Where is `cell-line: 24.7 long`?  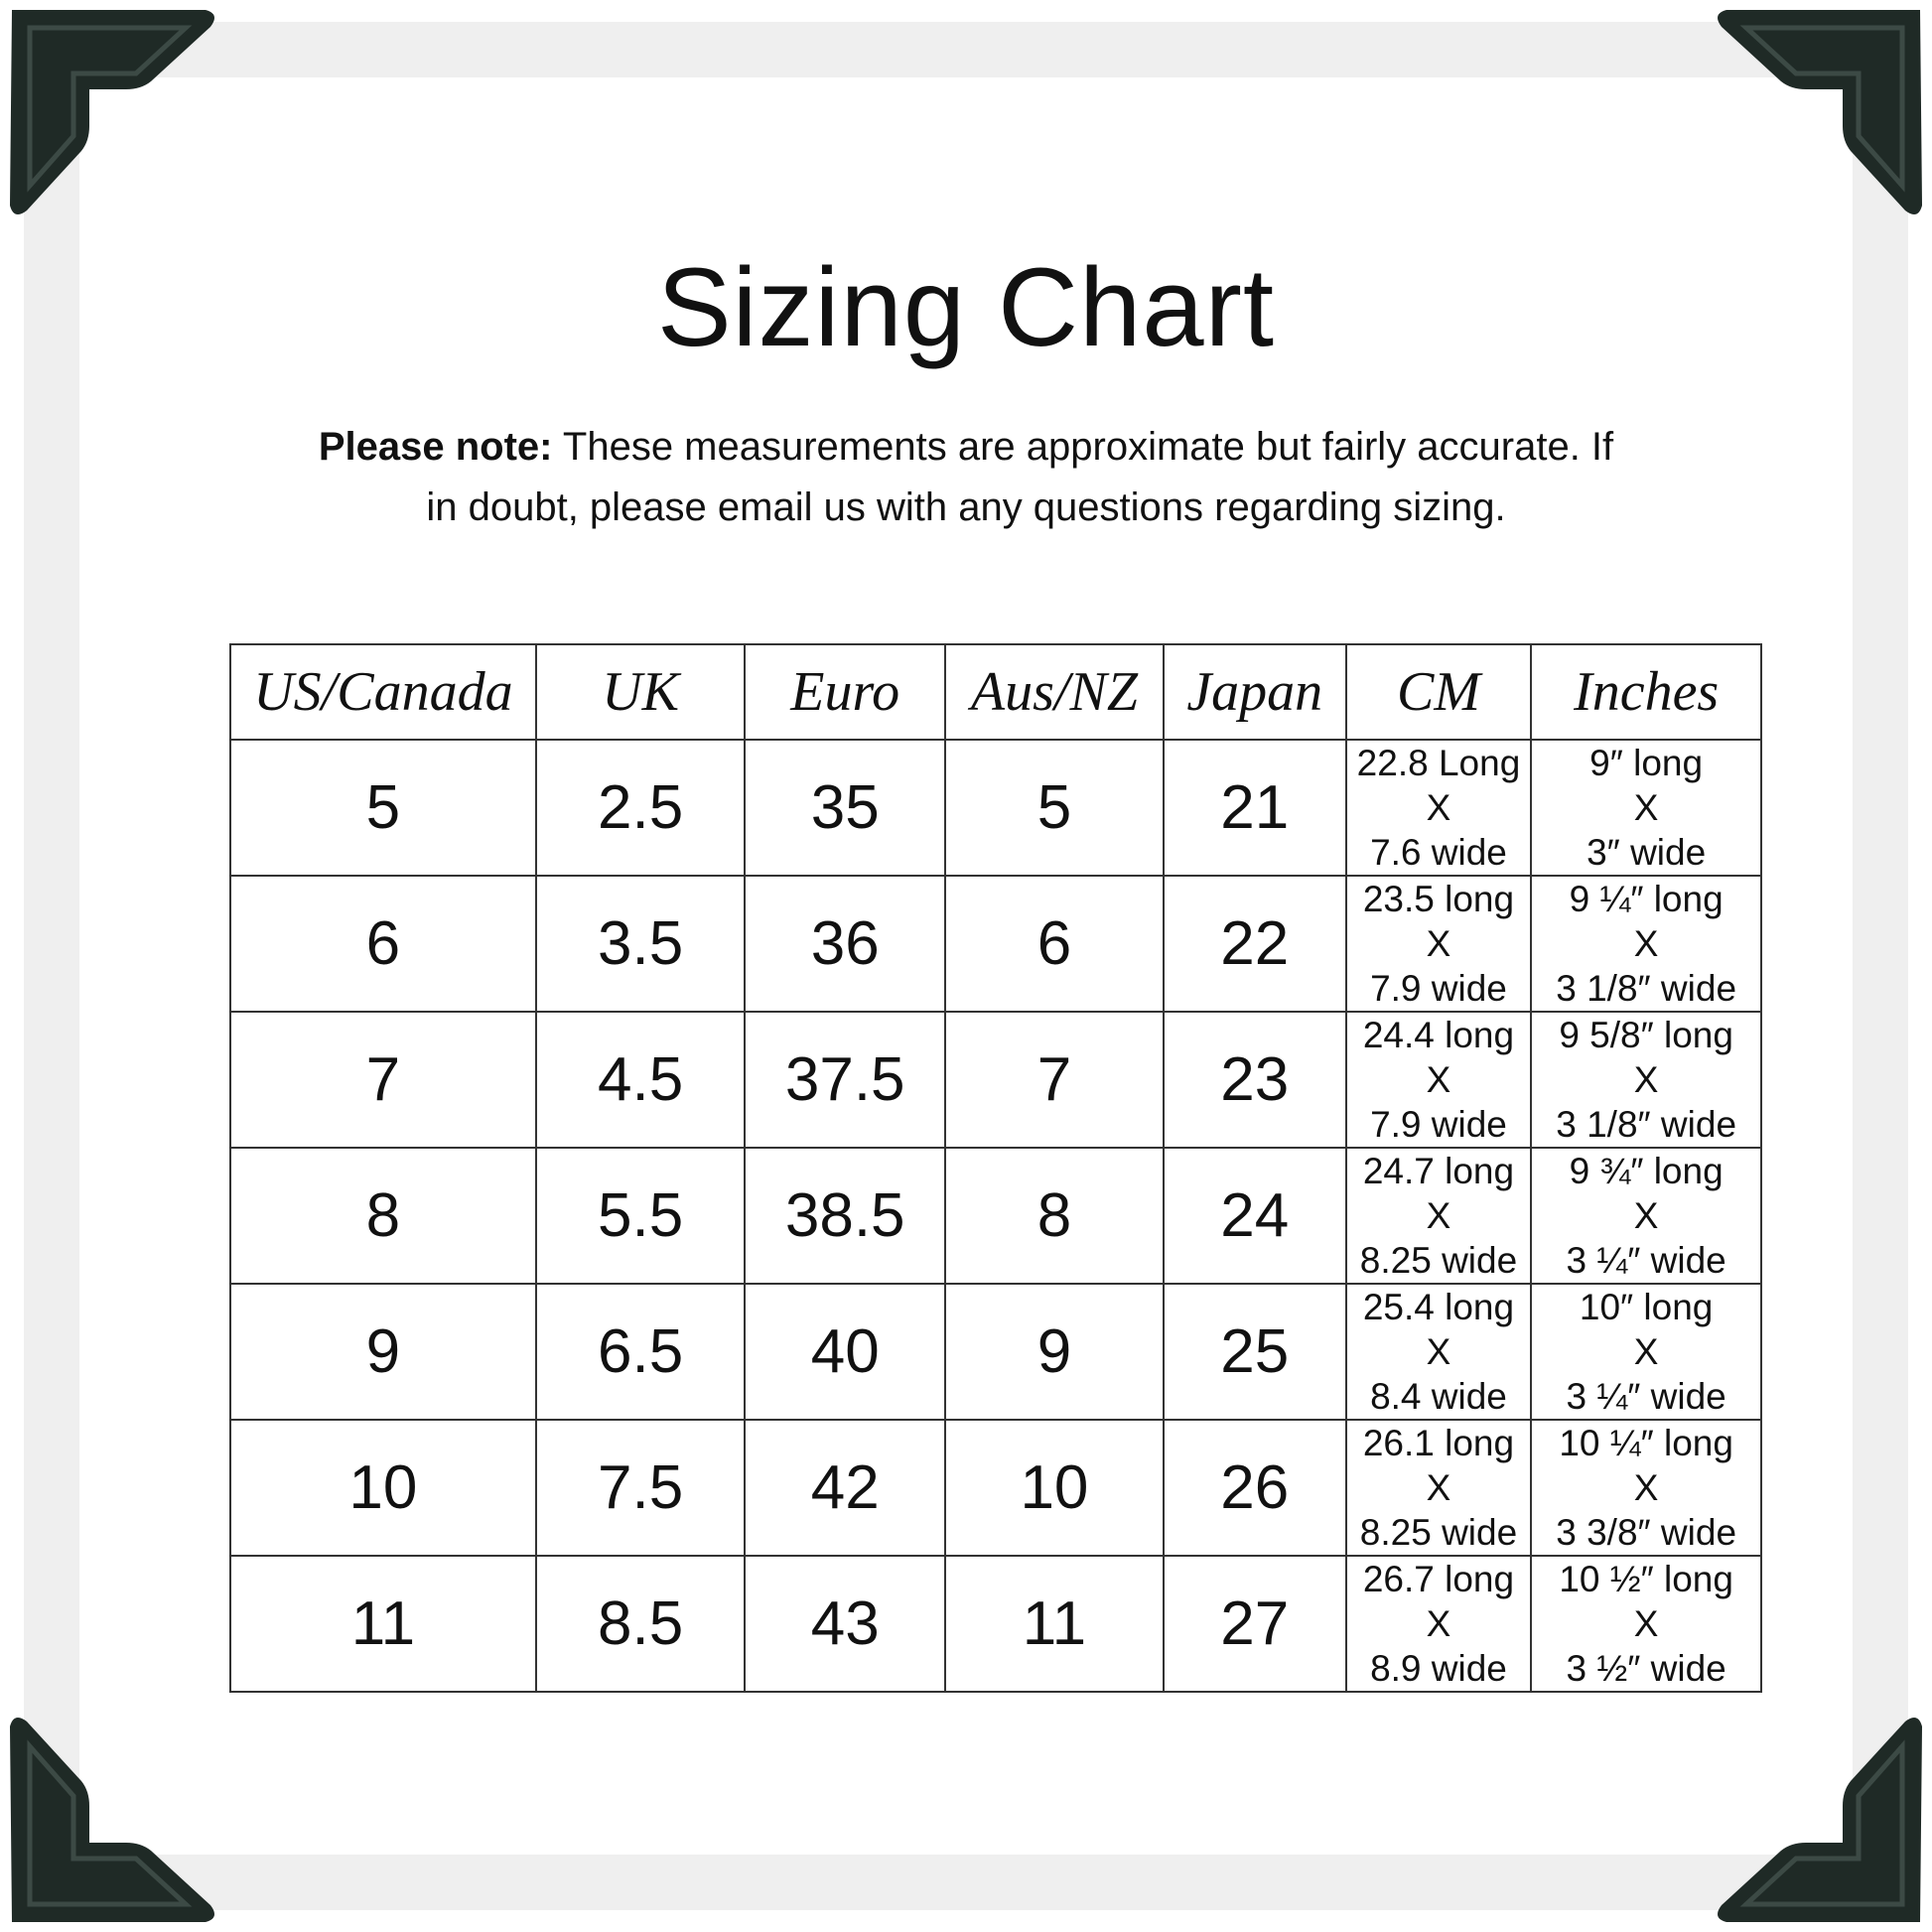
cell-line: 24.7 long is located at coordinates (1438, 1171).